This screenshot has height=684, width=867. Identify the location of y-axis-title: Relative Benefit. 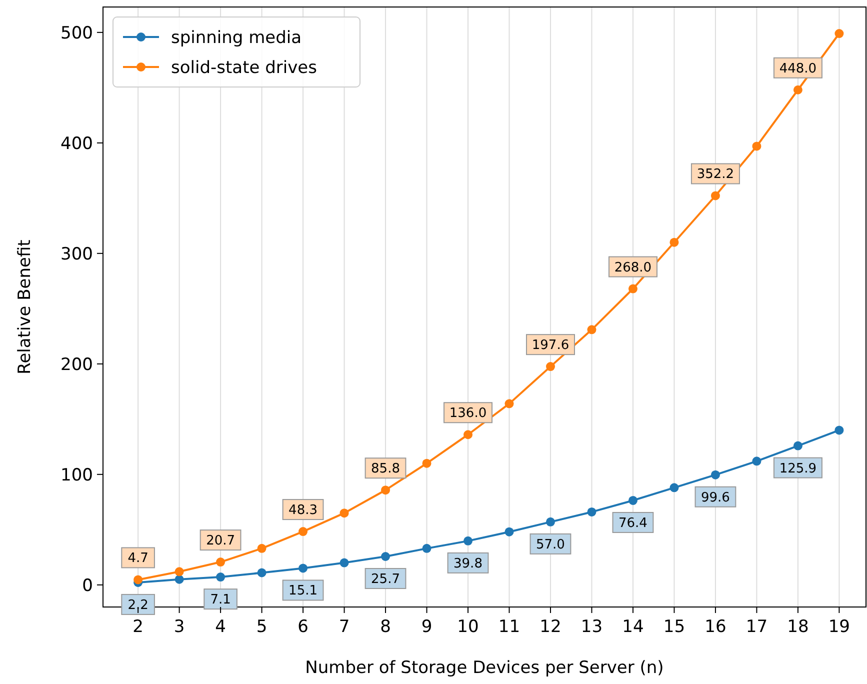
(25, 306).